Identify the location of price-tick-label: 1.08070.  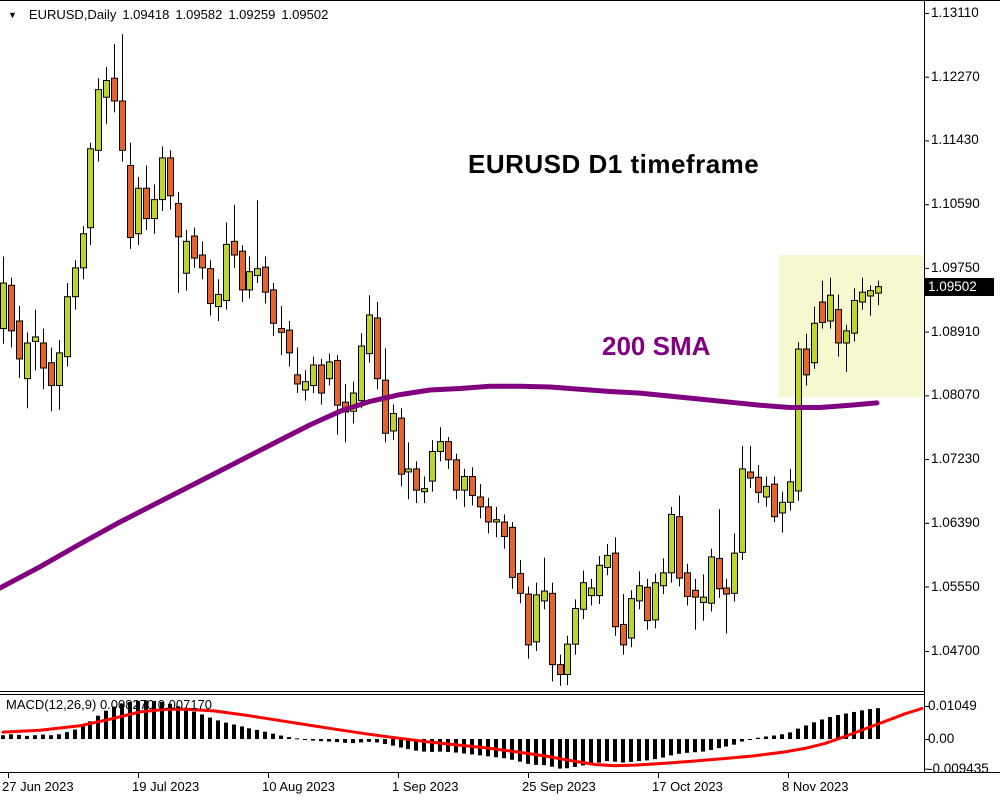
(955, 395).